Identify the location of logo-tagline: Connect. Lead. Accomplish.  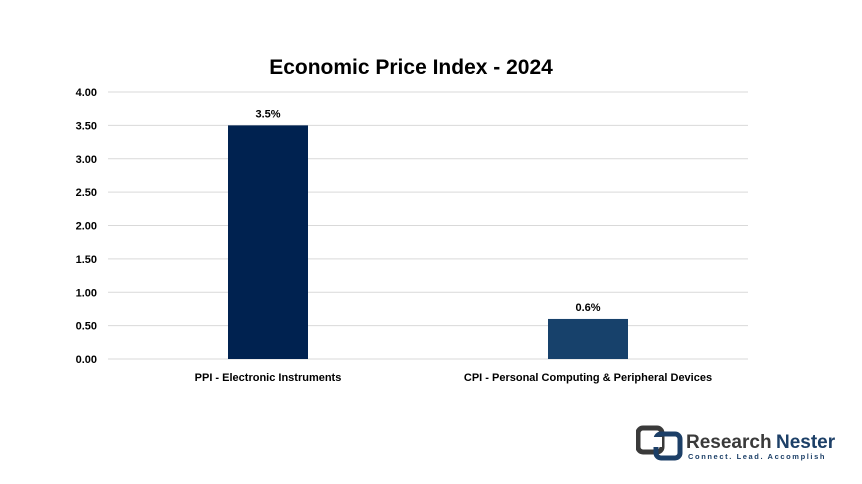
(757, 456).